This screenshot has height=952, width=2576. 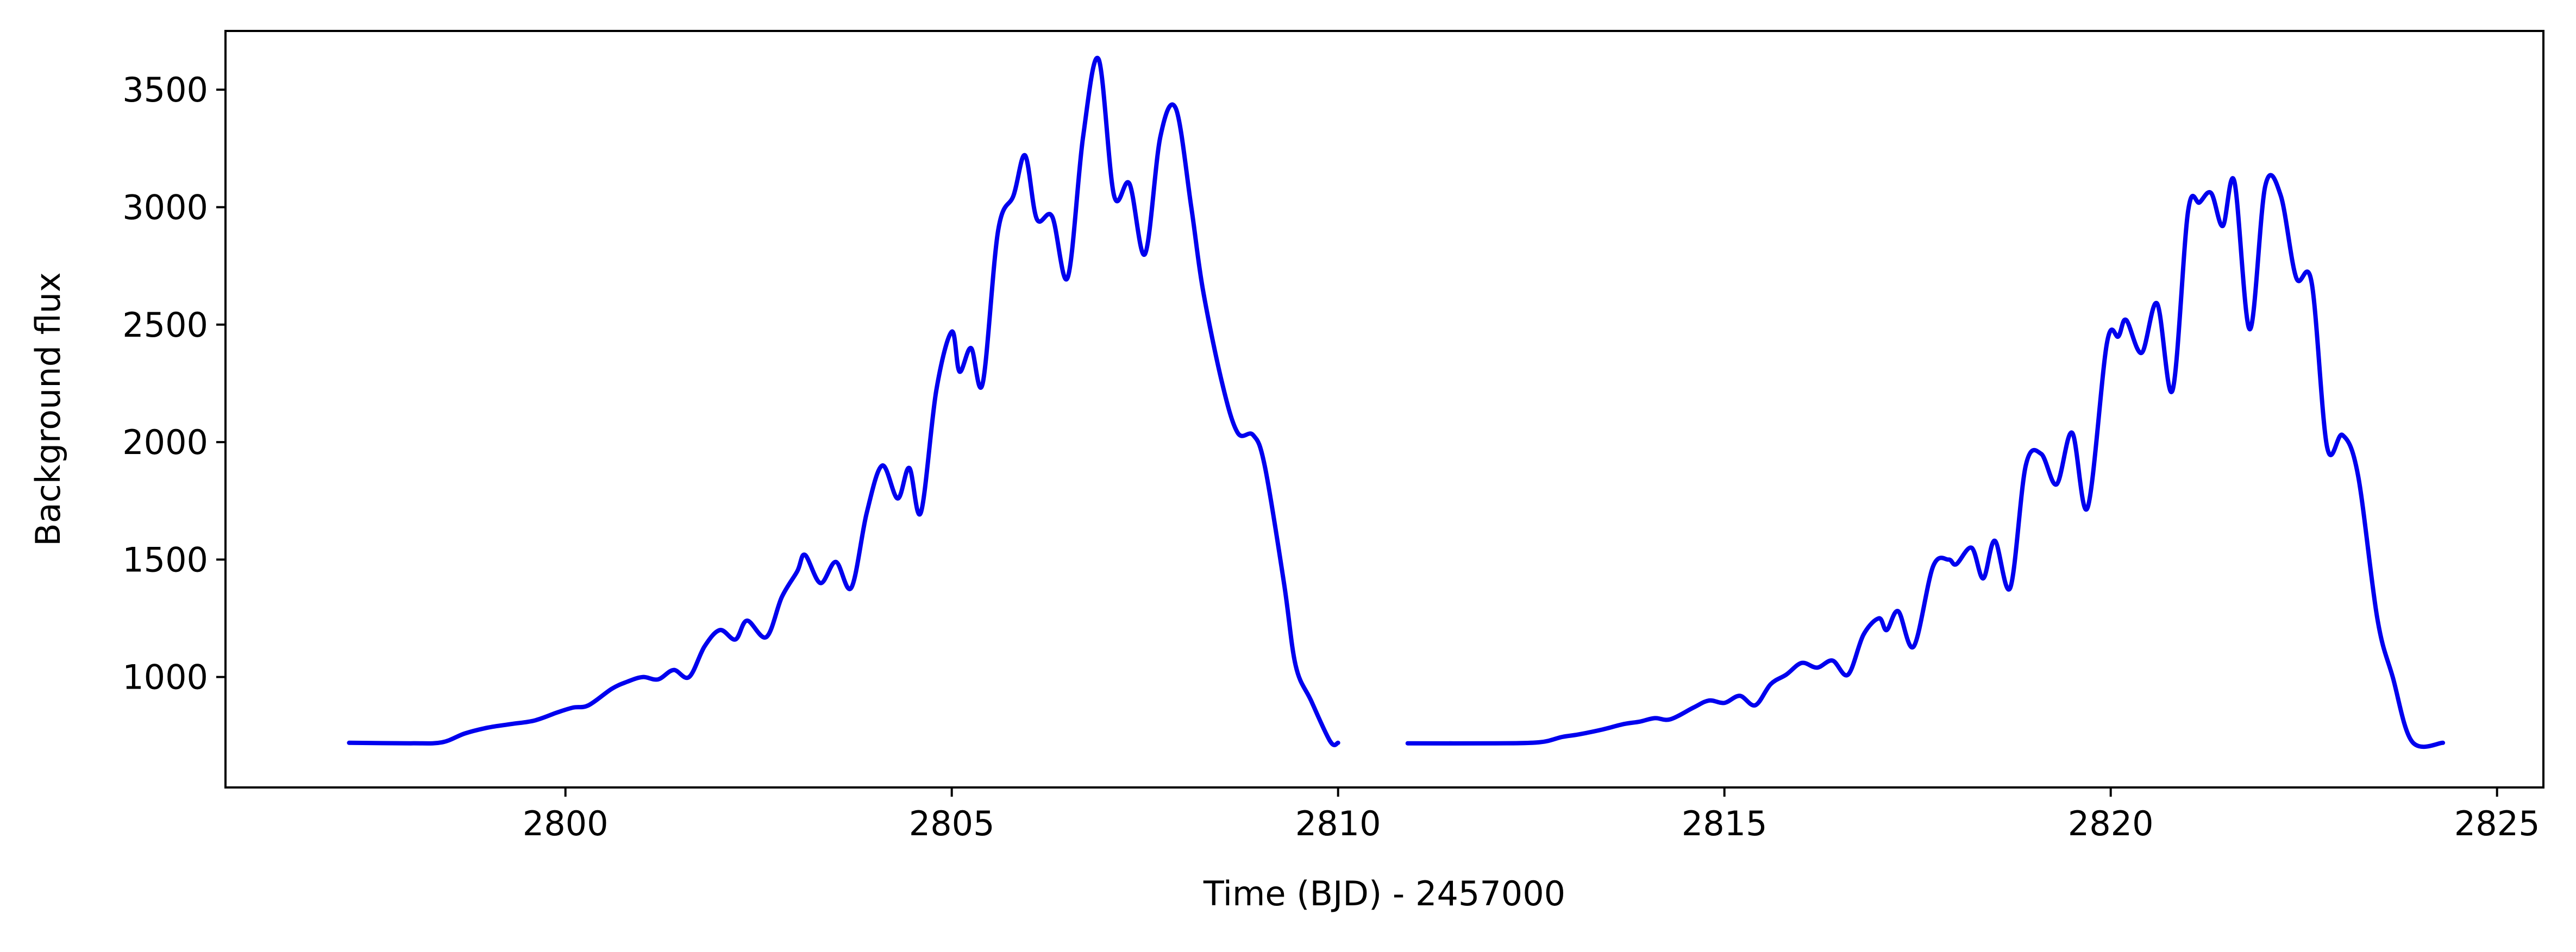 What do you see at coordinates (165, 207) in the screenshot?
I see `y-tick-label: 3000` at bounding box center [165, 207].